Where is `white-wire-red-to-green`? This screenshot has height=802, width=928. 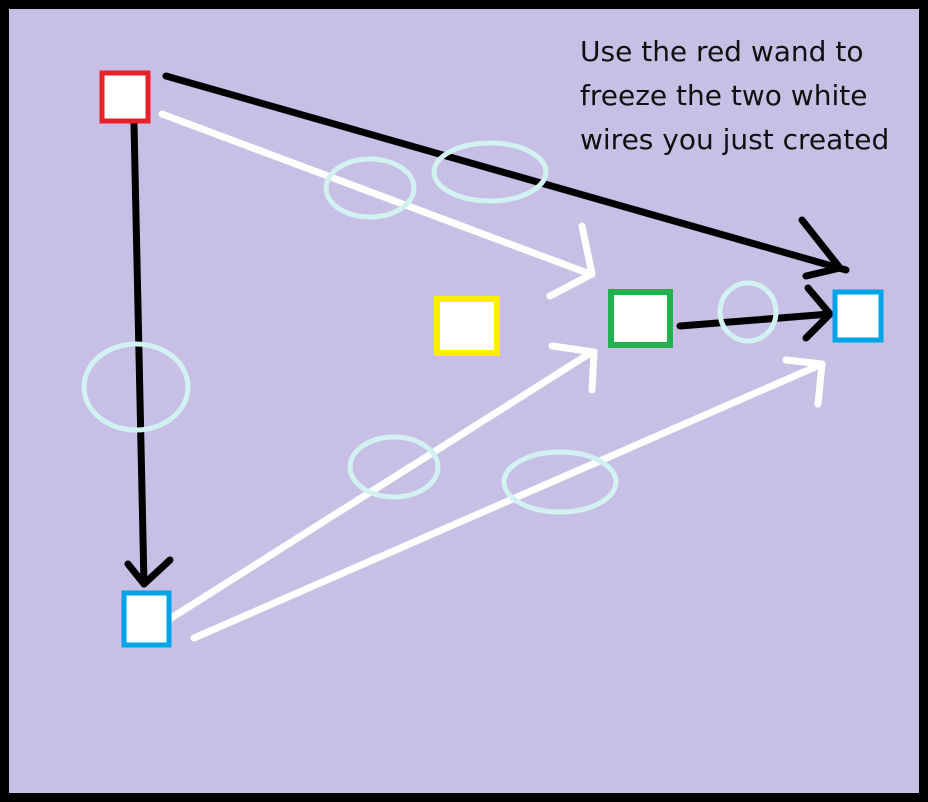 white-wire-red-to-green is located at coordinates (376, 194).